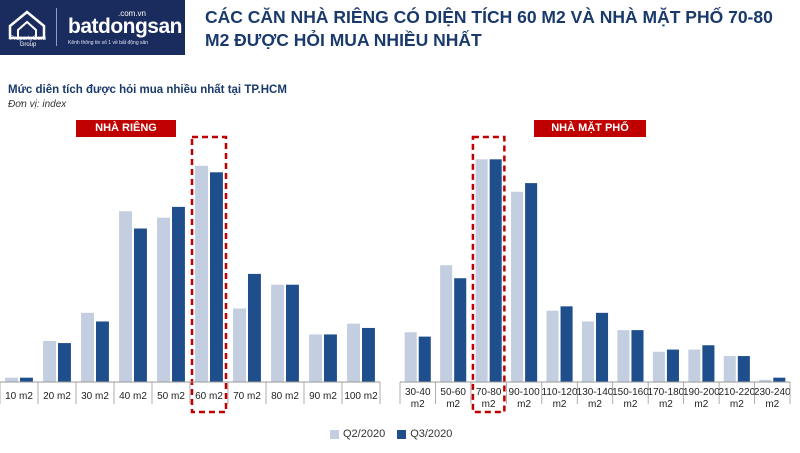  I want to click on x-tick-label: 110-120, so click(560, 392).